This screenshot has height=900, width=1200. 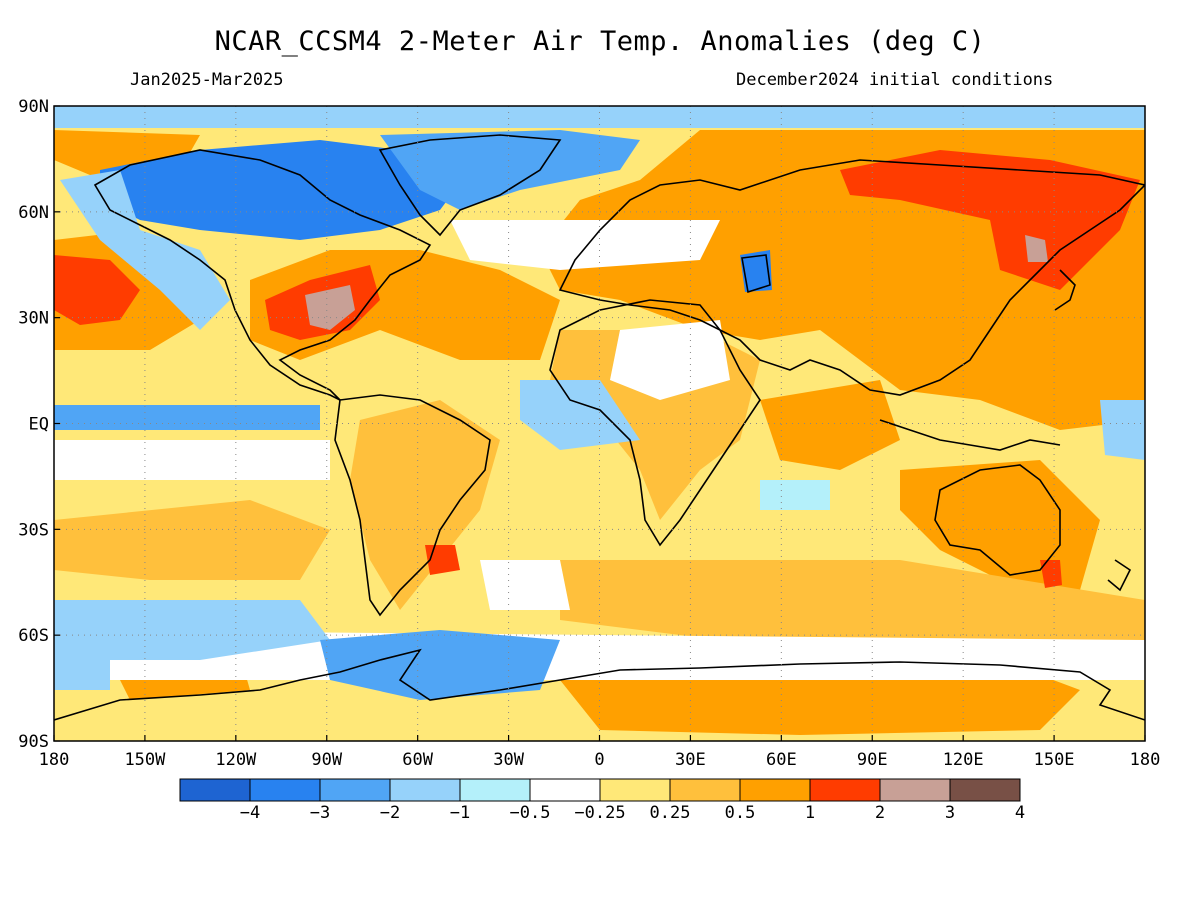 What do you see at coordinates (440, 665) in the screenshot?
I see `cool-region-weddell` at bounding box center [440, 665].